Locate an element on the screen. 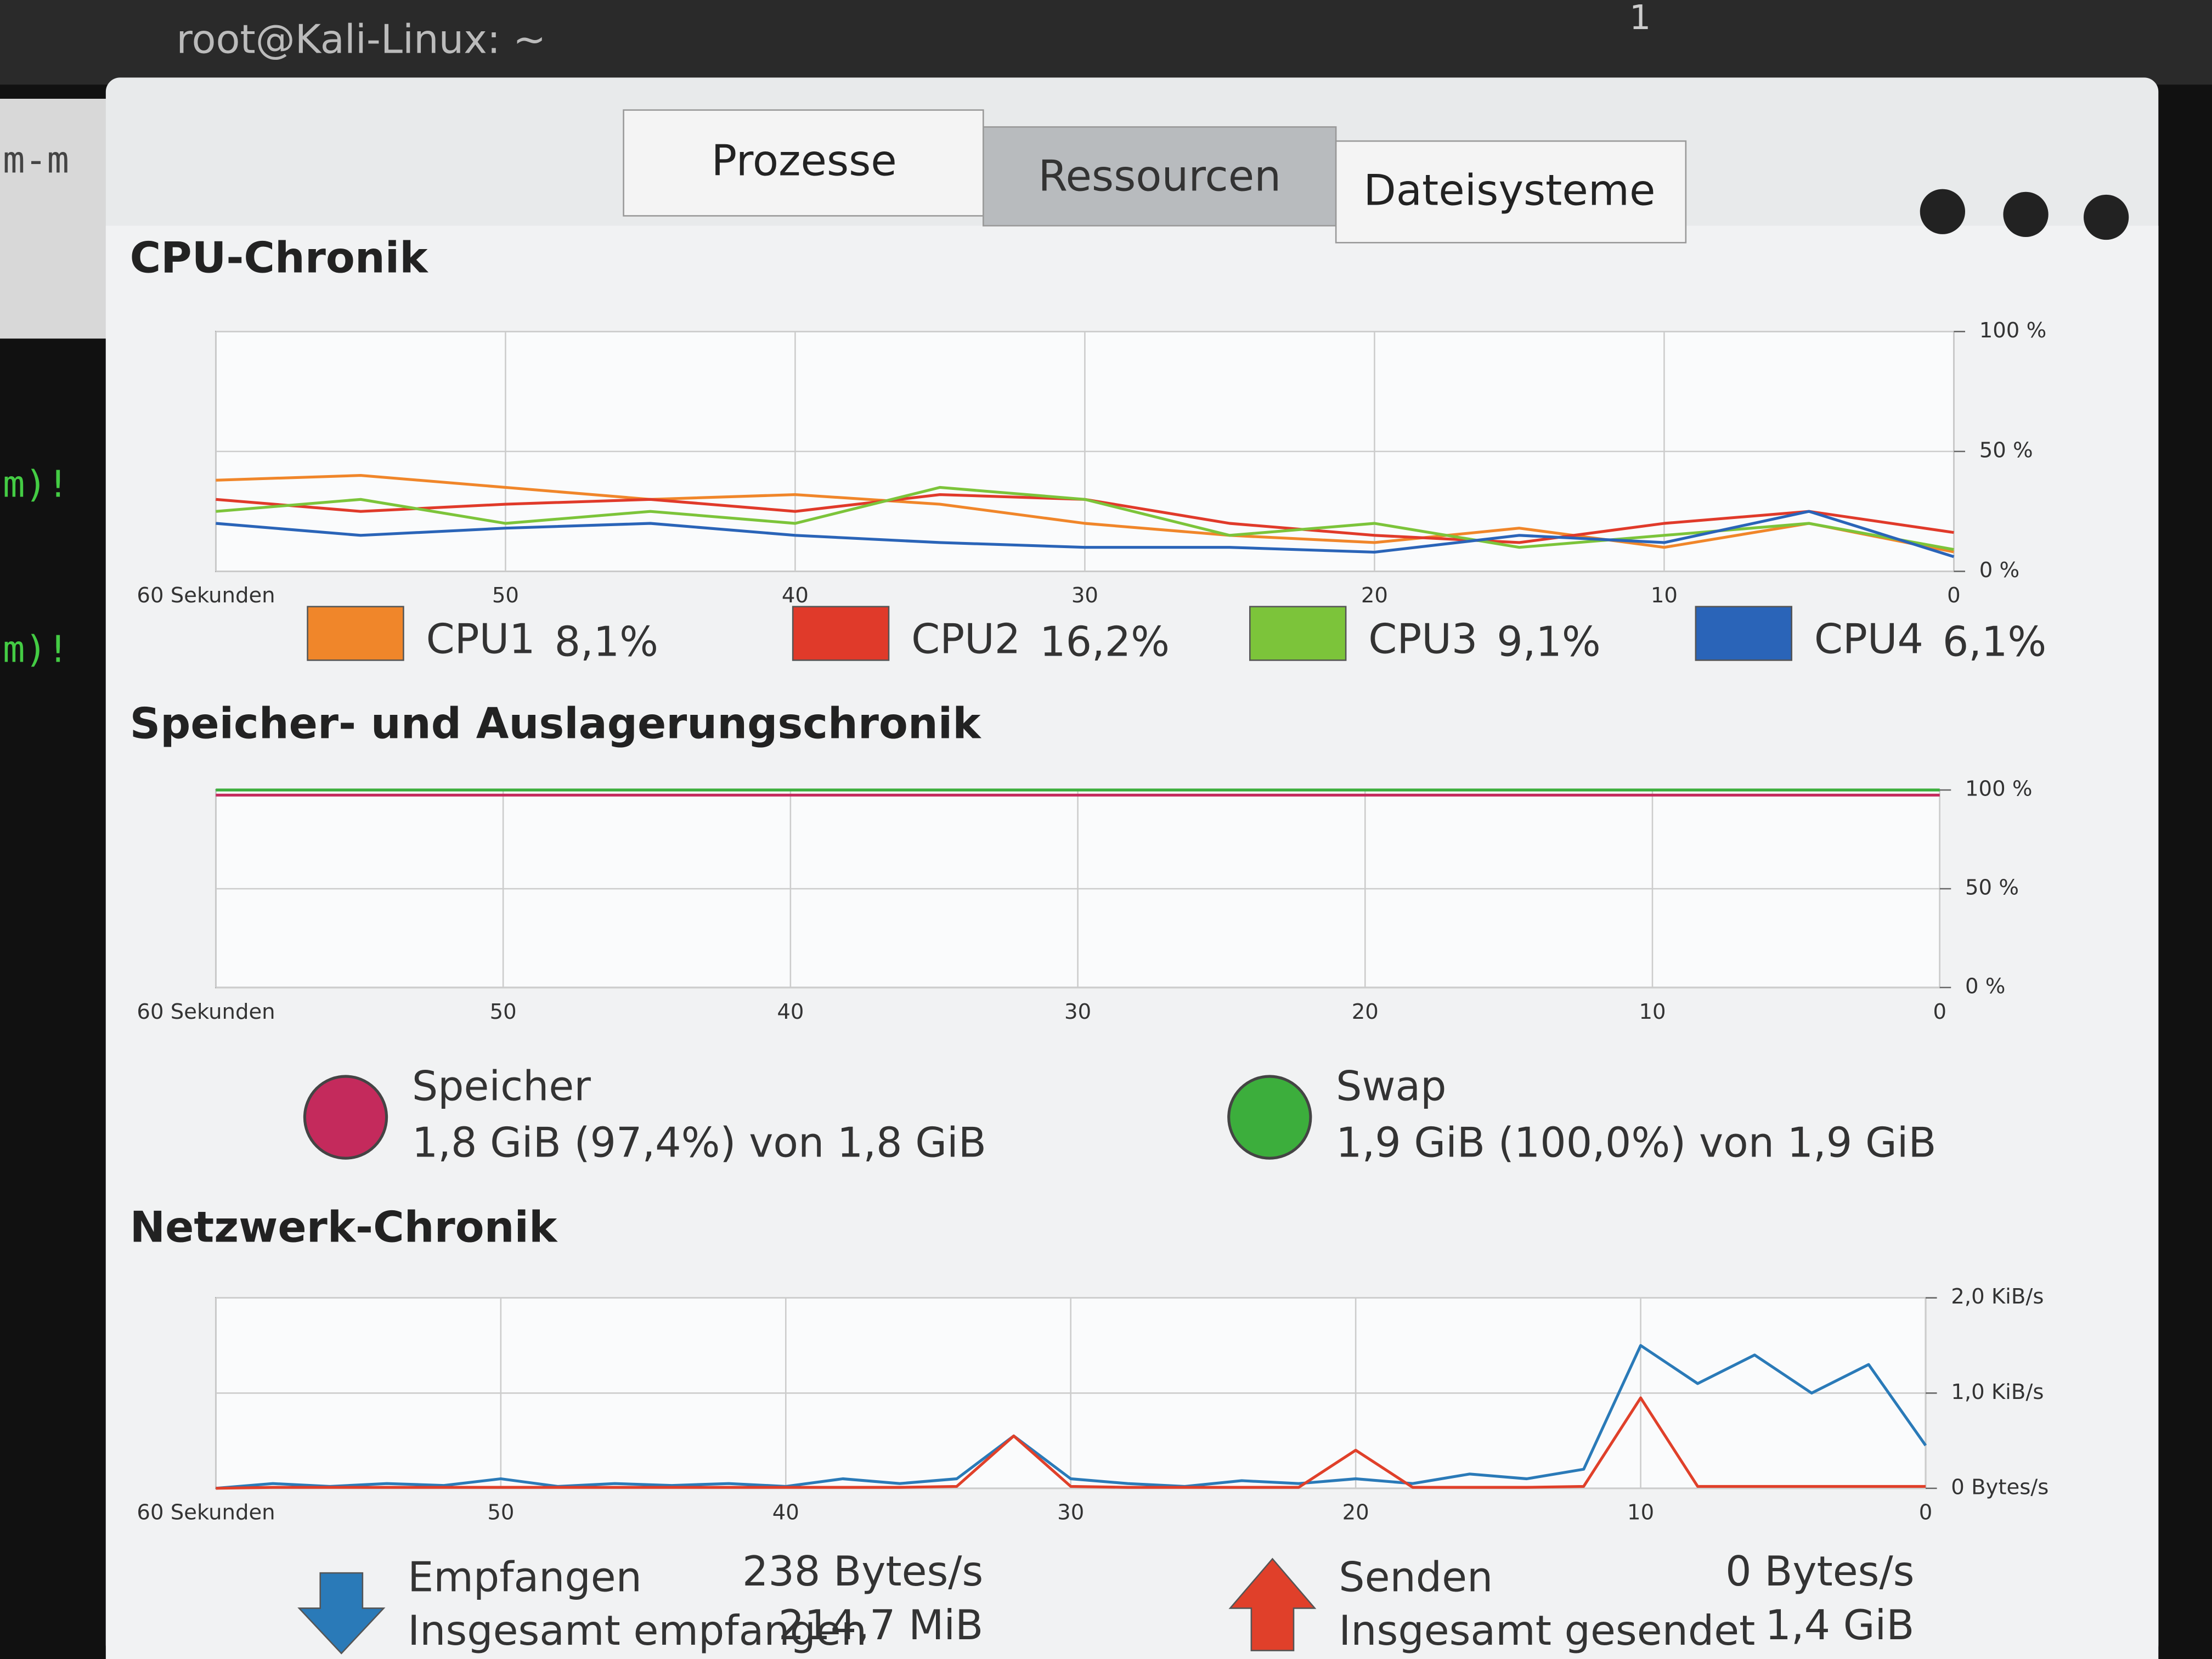  top-bar is located at coordinates (1106, 43).